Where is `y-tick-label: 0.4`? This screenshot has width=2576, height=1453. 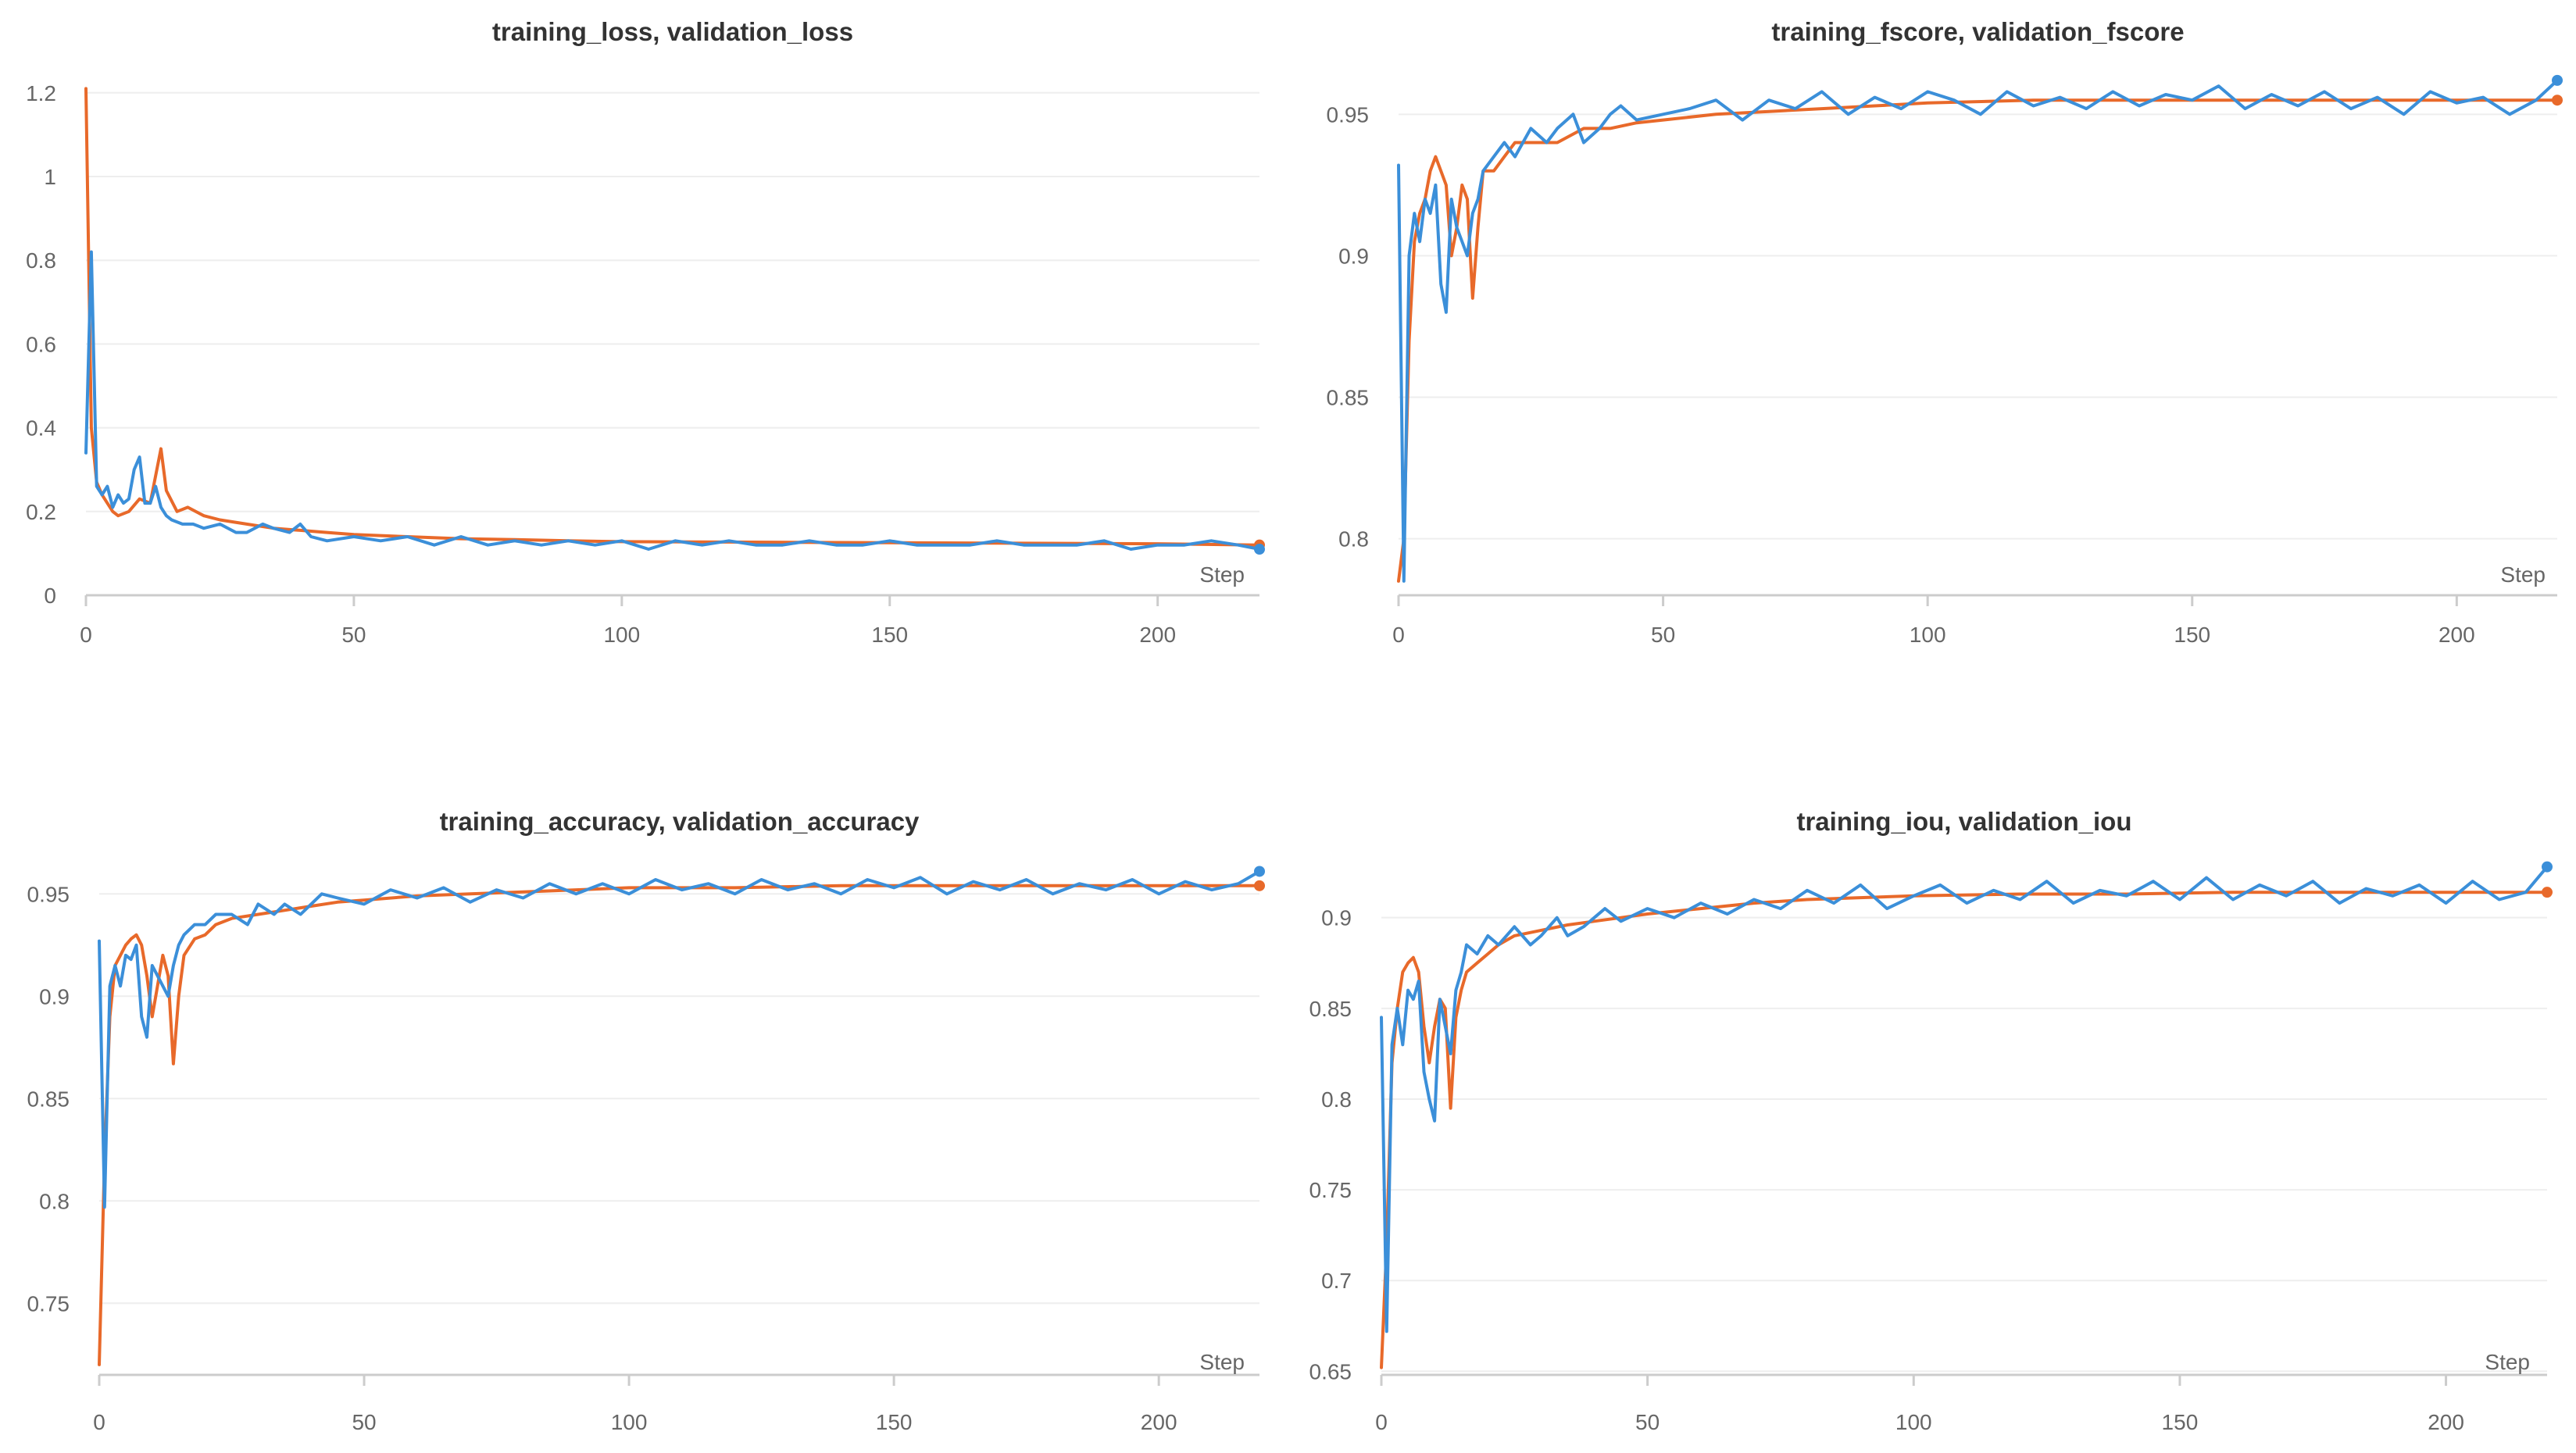 y-tick-label: 0.4 is located at coordinates (41, 429).